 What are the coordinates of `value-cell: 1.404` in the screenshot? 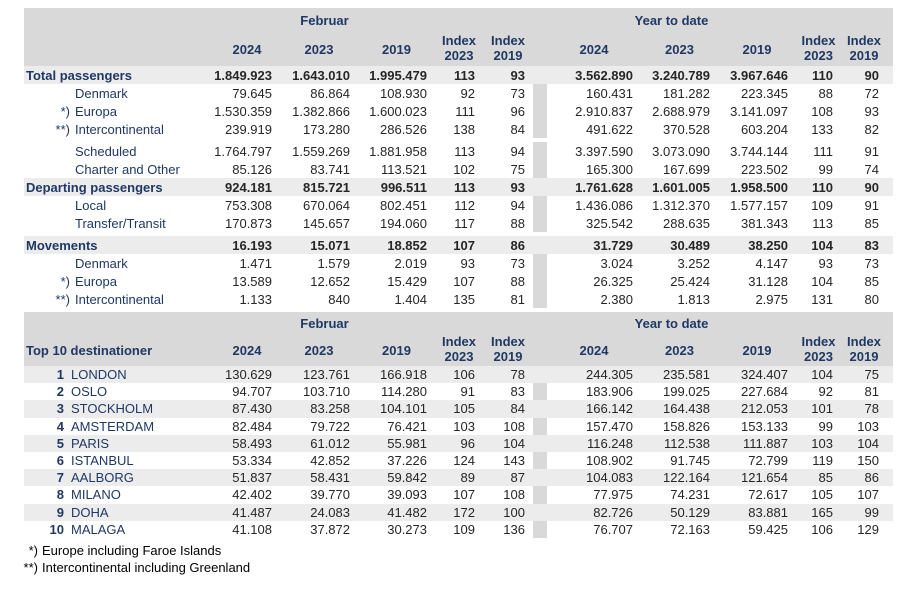 It's located at (410, 299).